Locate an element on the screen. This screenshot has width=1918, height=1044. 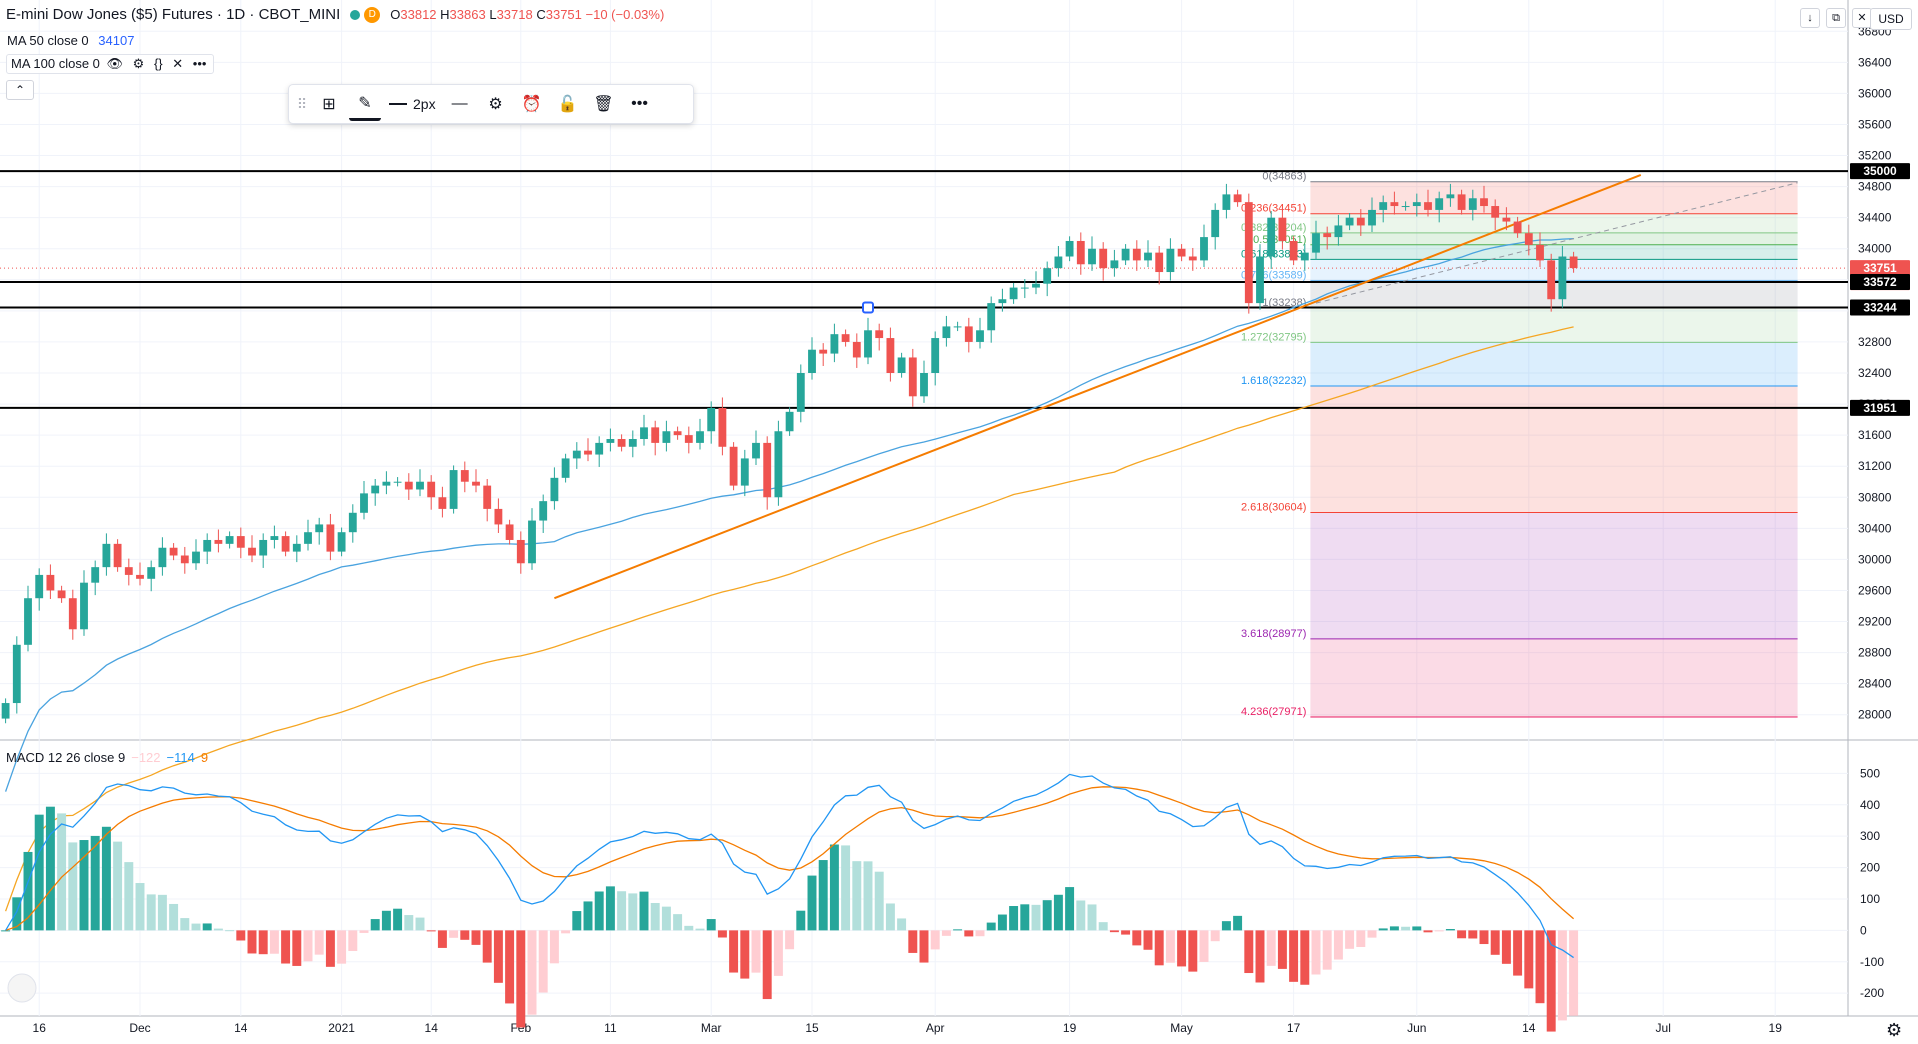
braces-icon: {} is located at coordinates (158, 63).